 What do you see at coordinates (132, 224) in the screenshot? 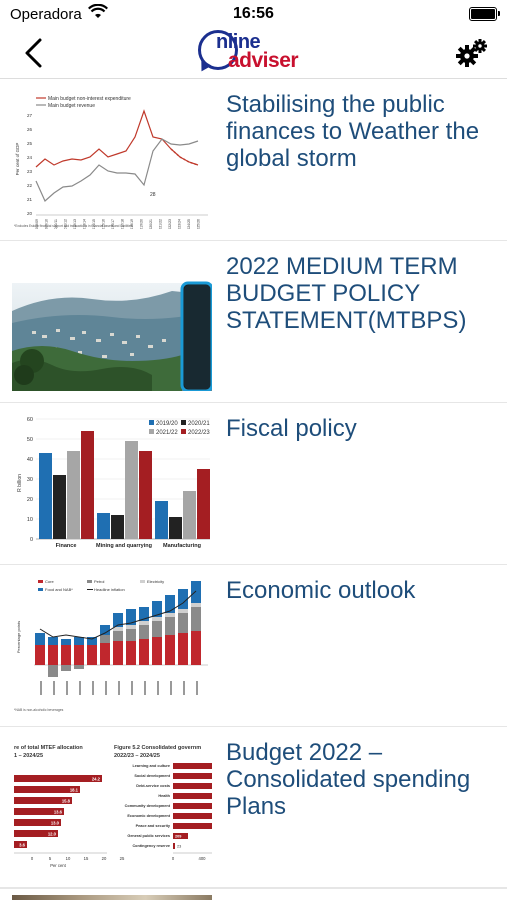
I see `x-tick-label: 2018/19` at bounding box center [132, 224].